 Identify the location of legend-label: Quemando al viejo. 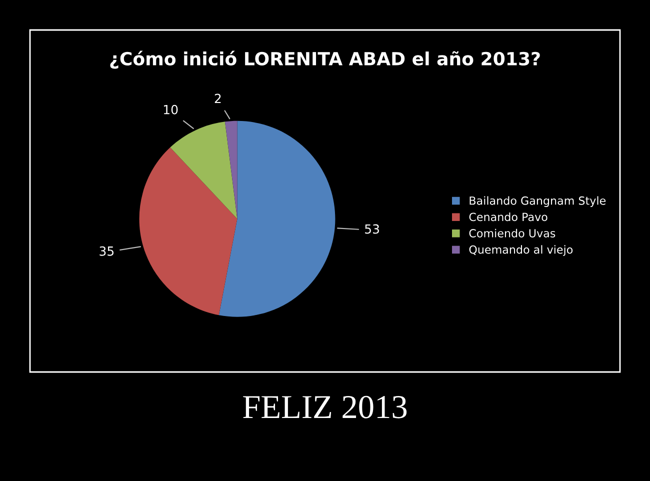
(521, 250).